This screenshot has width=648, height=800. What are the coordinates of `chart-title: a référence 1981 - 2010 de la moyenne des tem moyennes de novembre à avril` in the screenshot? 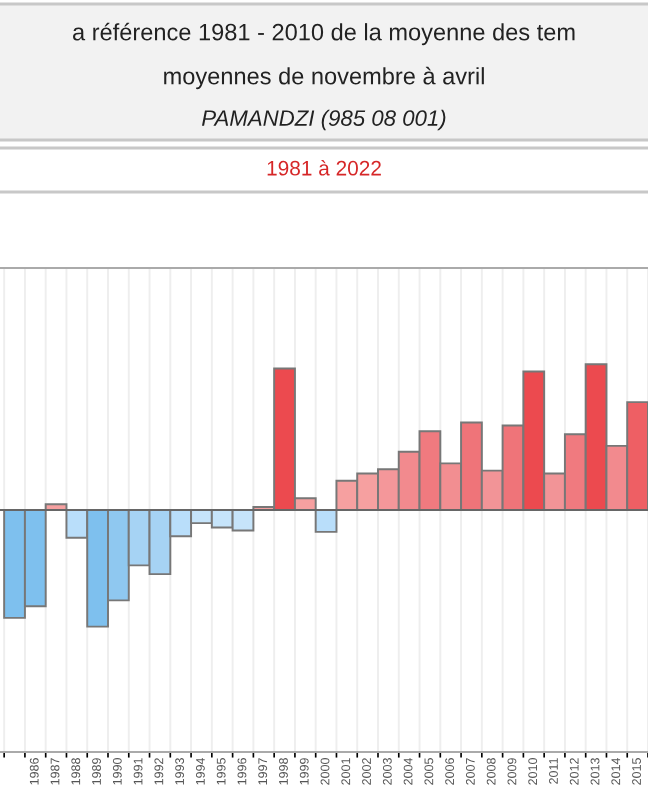 It's located at (324, 56).